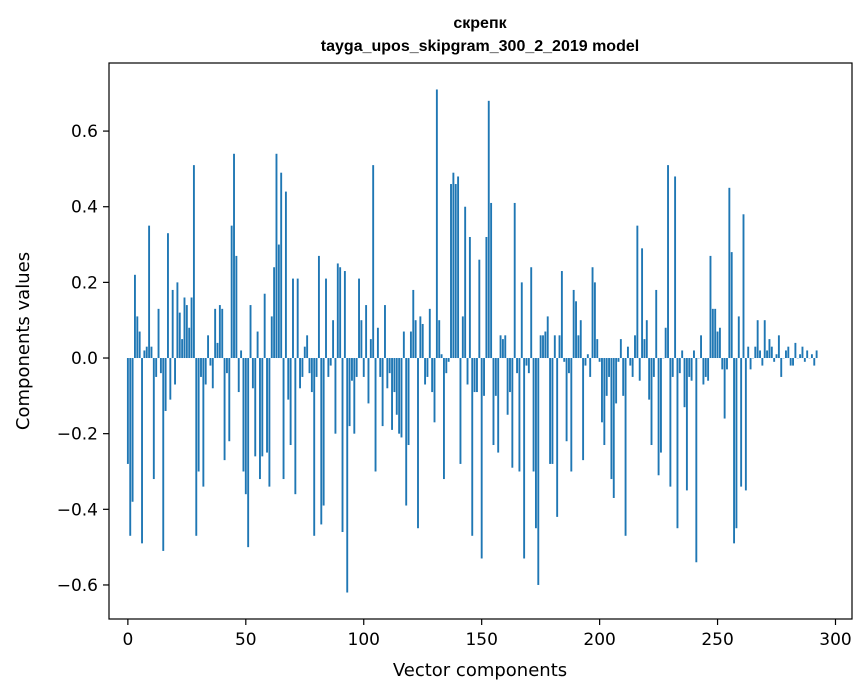 Image resolution: width=867 pixels, height=696 pixels. I want to click on x-tick-label: 150, so click(481, 640).